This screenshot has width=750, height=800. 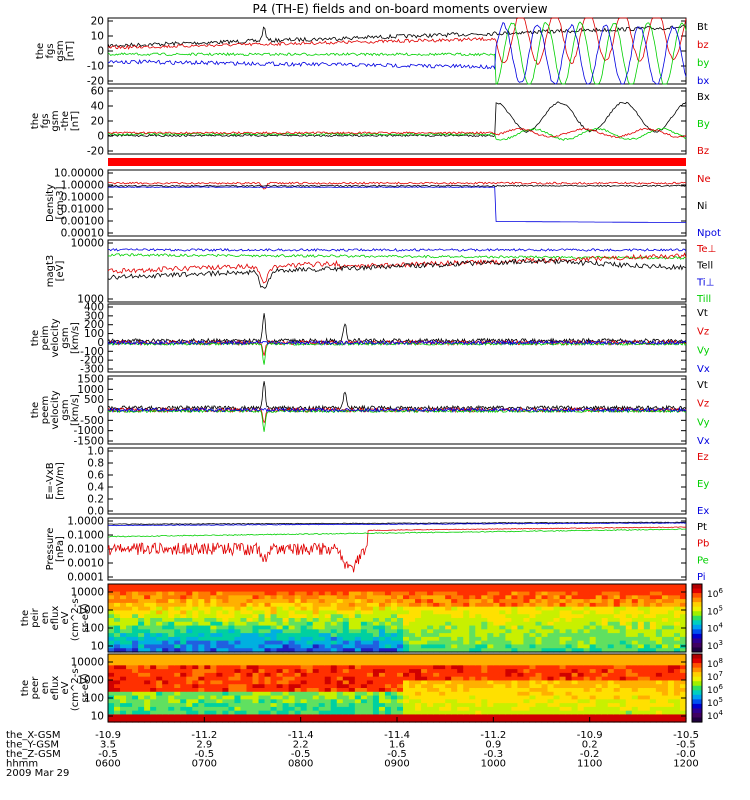 What do you see at coordinates (703, 151) in the screenshot?
I see `legend-fgs_gse-Bz: Bz` at bounding box center [703, 151].